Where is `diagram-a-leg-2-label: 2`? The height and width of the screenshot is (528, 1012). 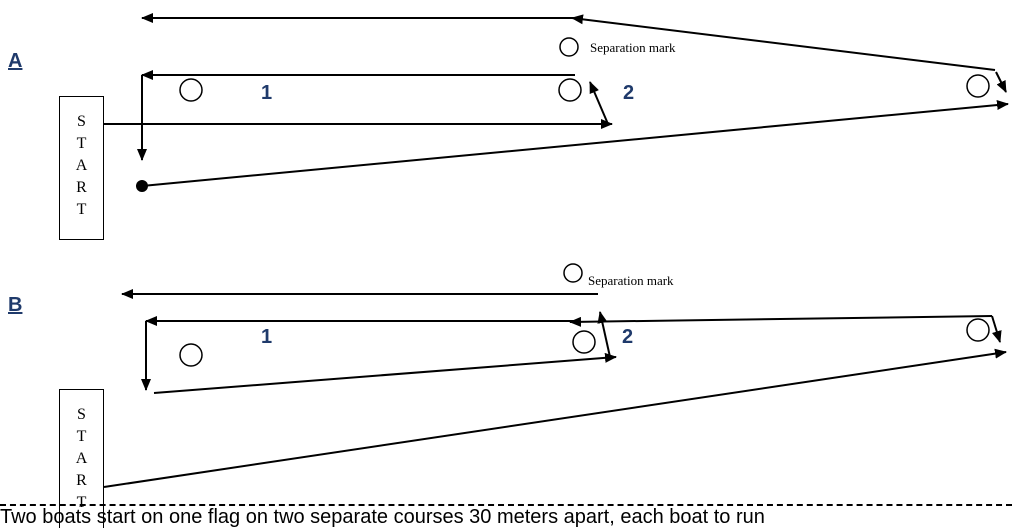 diagram-a-leg-2-label: 2 is located at coordinates (629, 93).